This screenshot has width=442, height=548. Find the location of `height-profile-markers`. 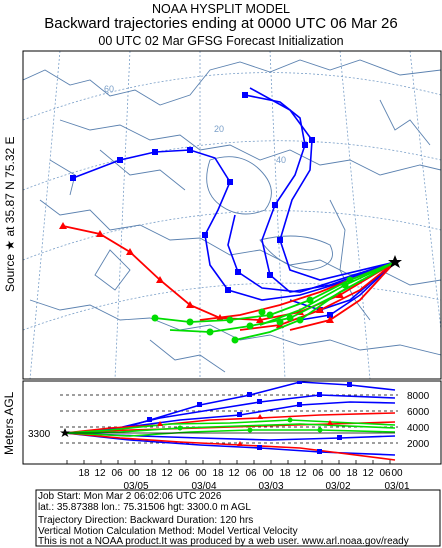

height-profile-markers is located at coordinates (249, 417).